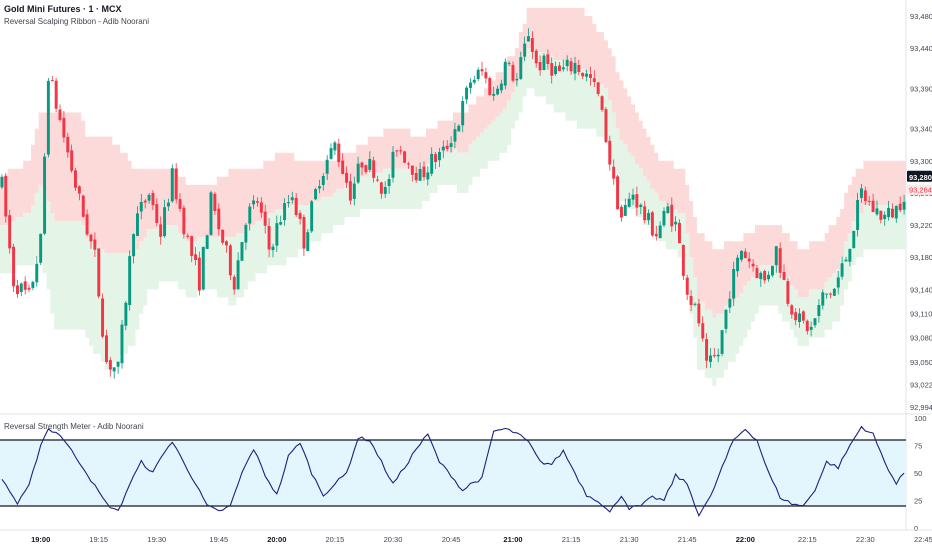  I want to click on price-tick-label: 93,480, so click(921, 16).